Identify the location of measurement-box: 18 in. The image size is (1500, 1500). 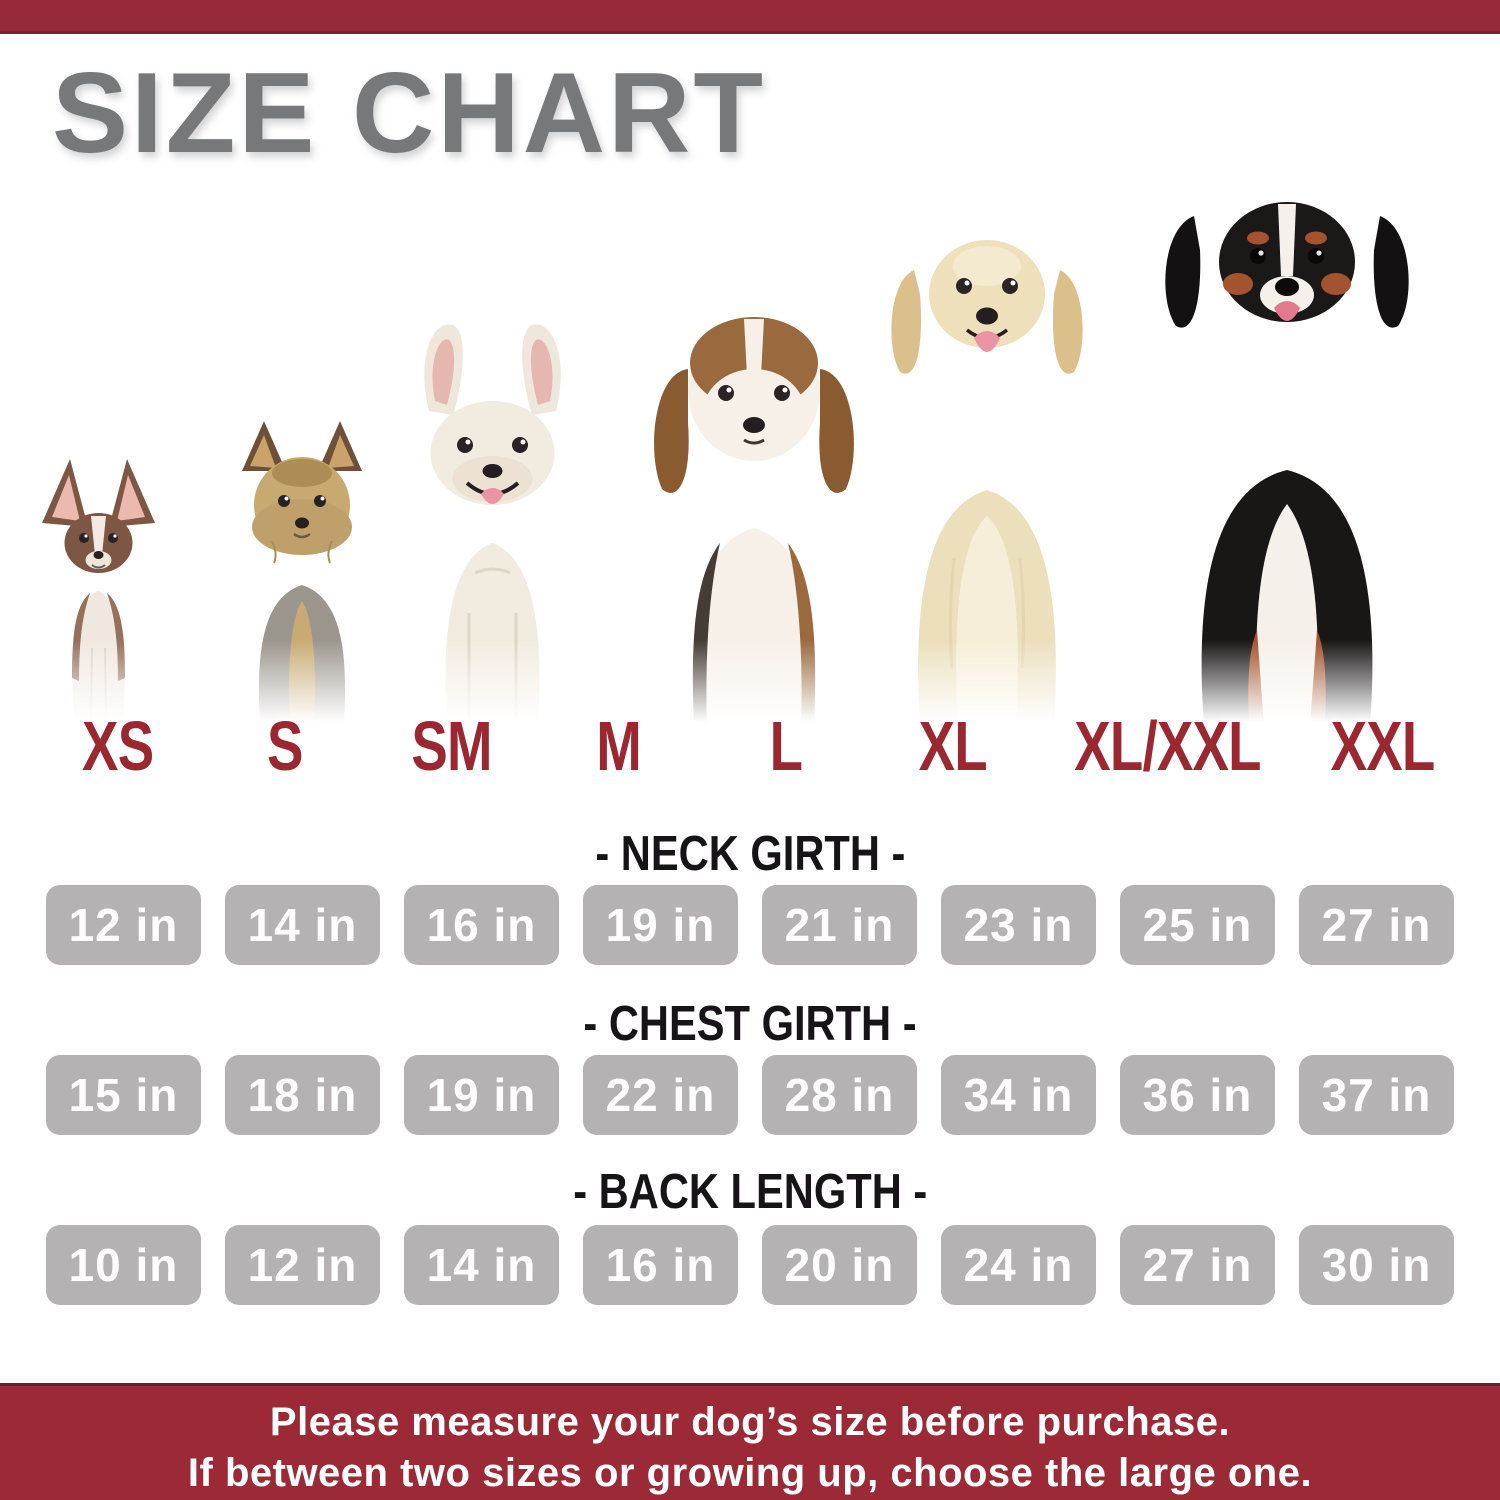
(302, 1095).